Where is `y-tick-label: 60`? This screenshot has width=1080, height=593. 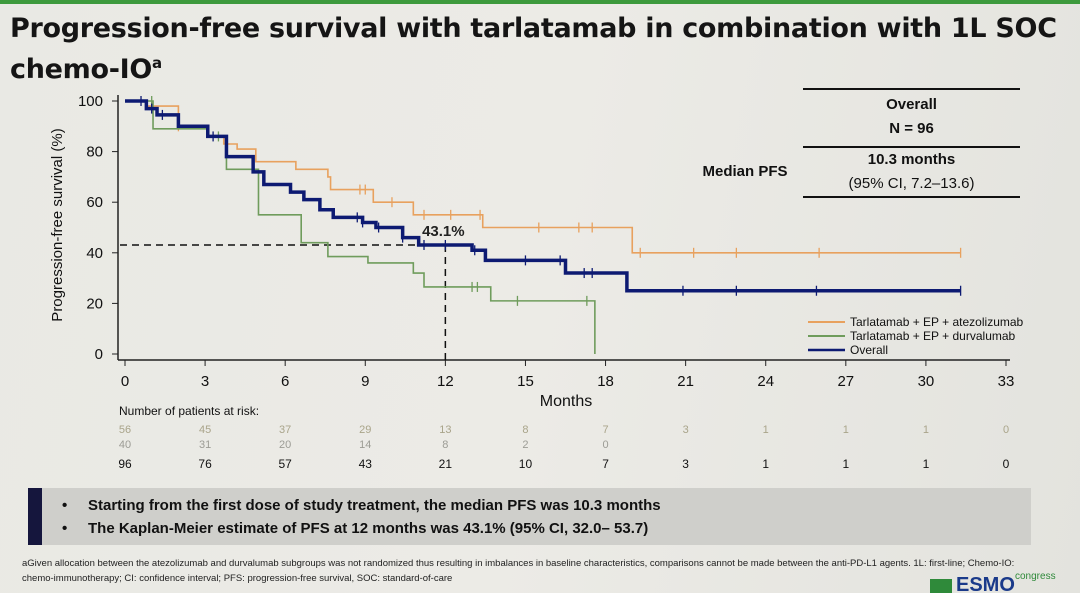 y-tick-label: 60 is located at coordinates (94, 202).